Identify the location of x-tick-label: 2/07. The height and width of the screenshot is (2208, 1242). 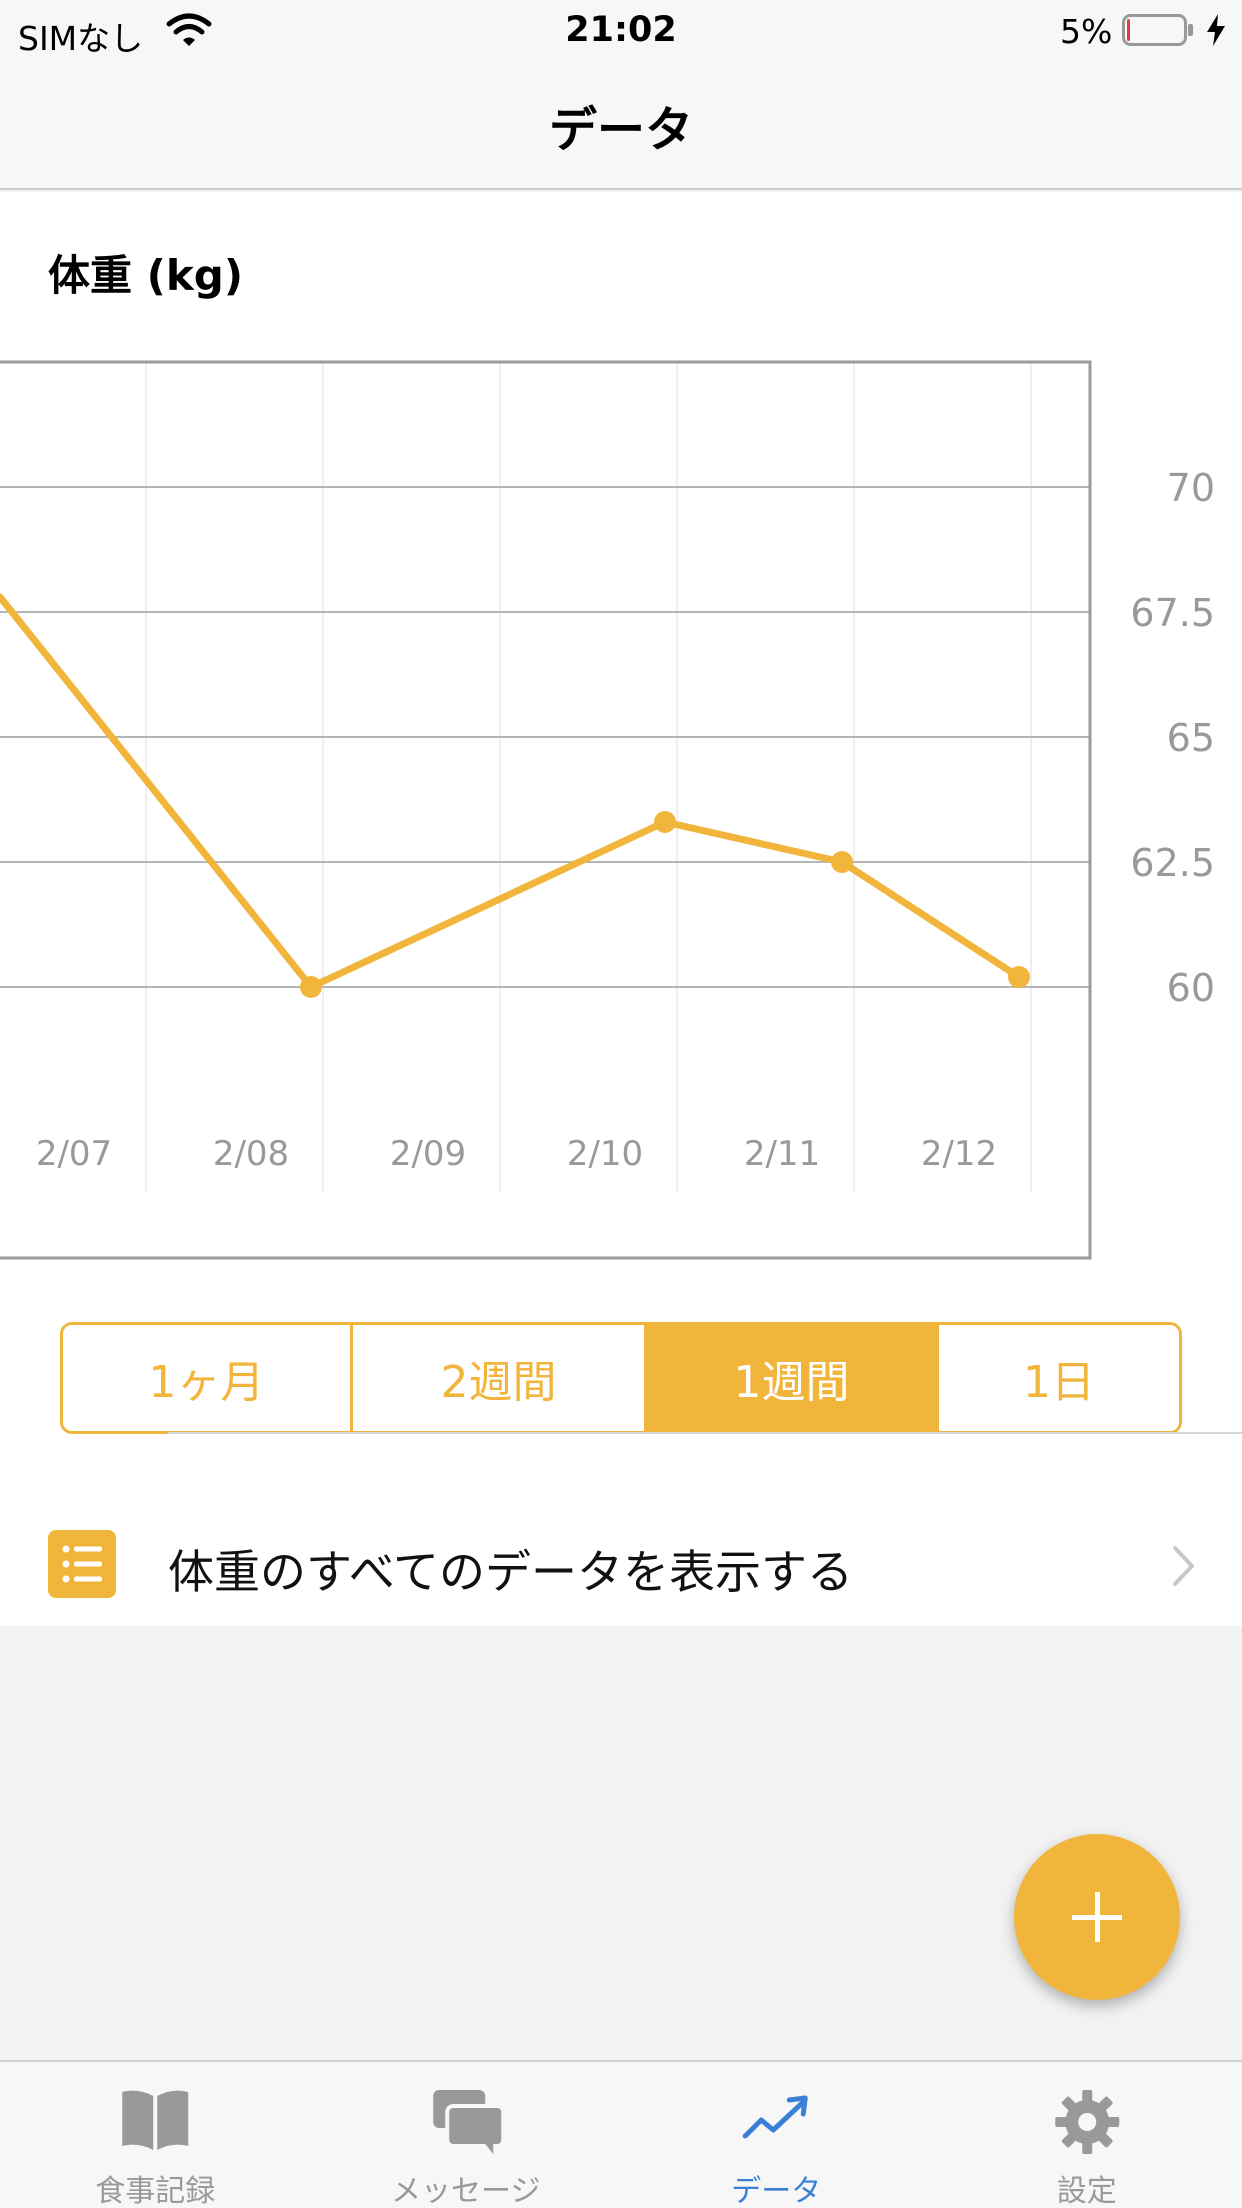
(74, 1154).